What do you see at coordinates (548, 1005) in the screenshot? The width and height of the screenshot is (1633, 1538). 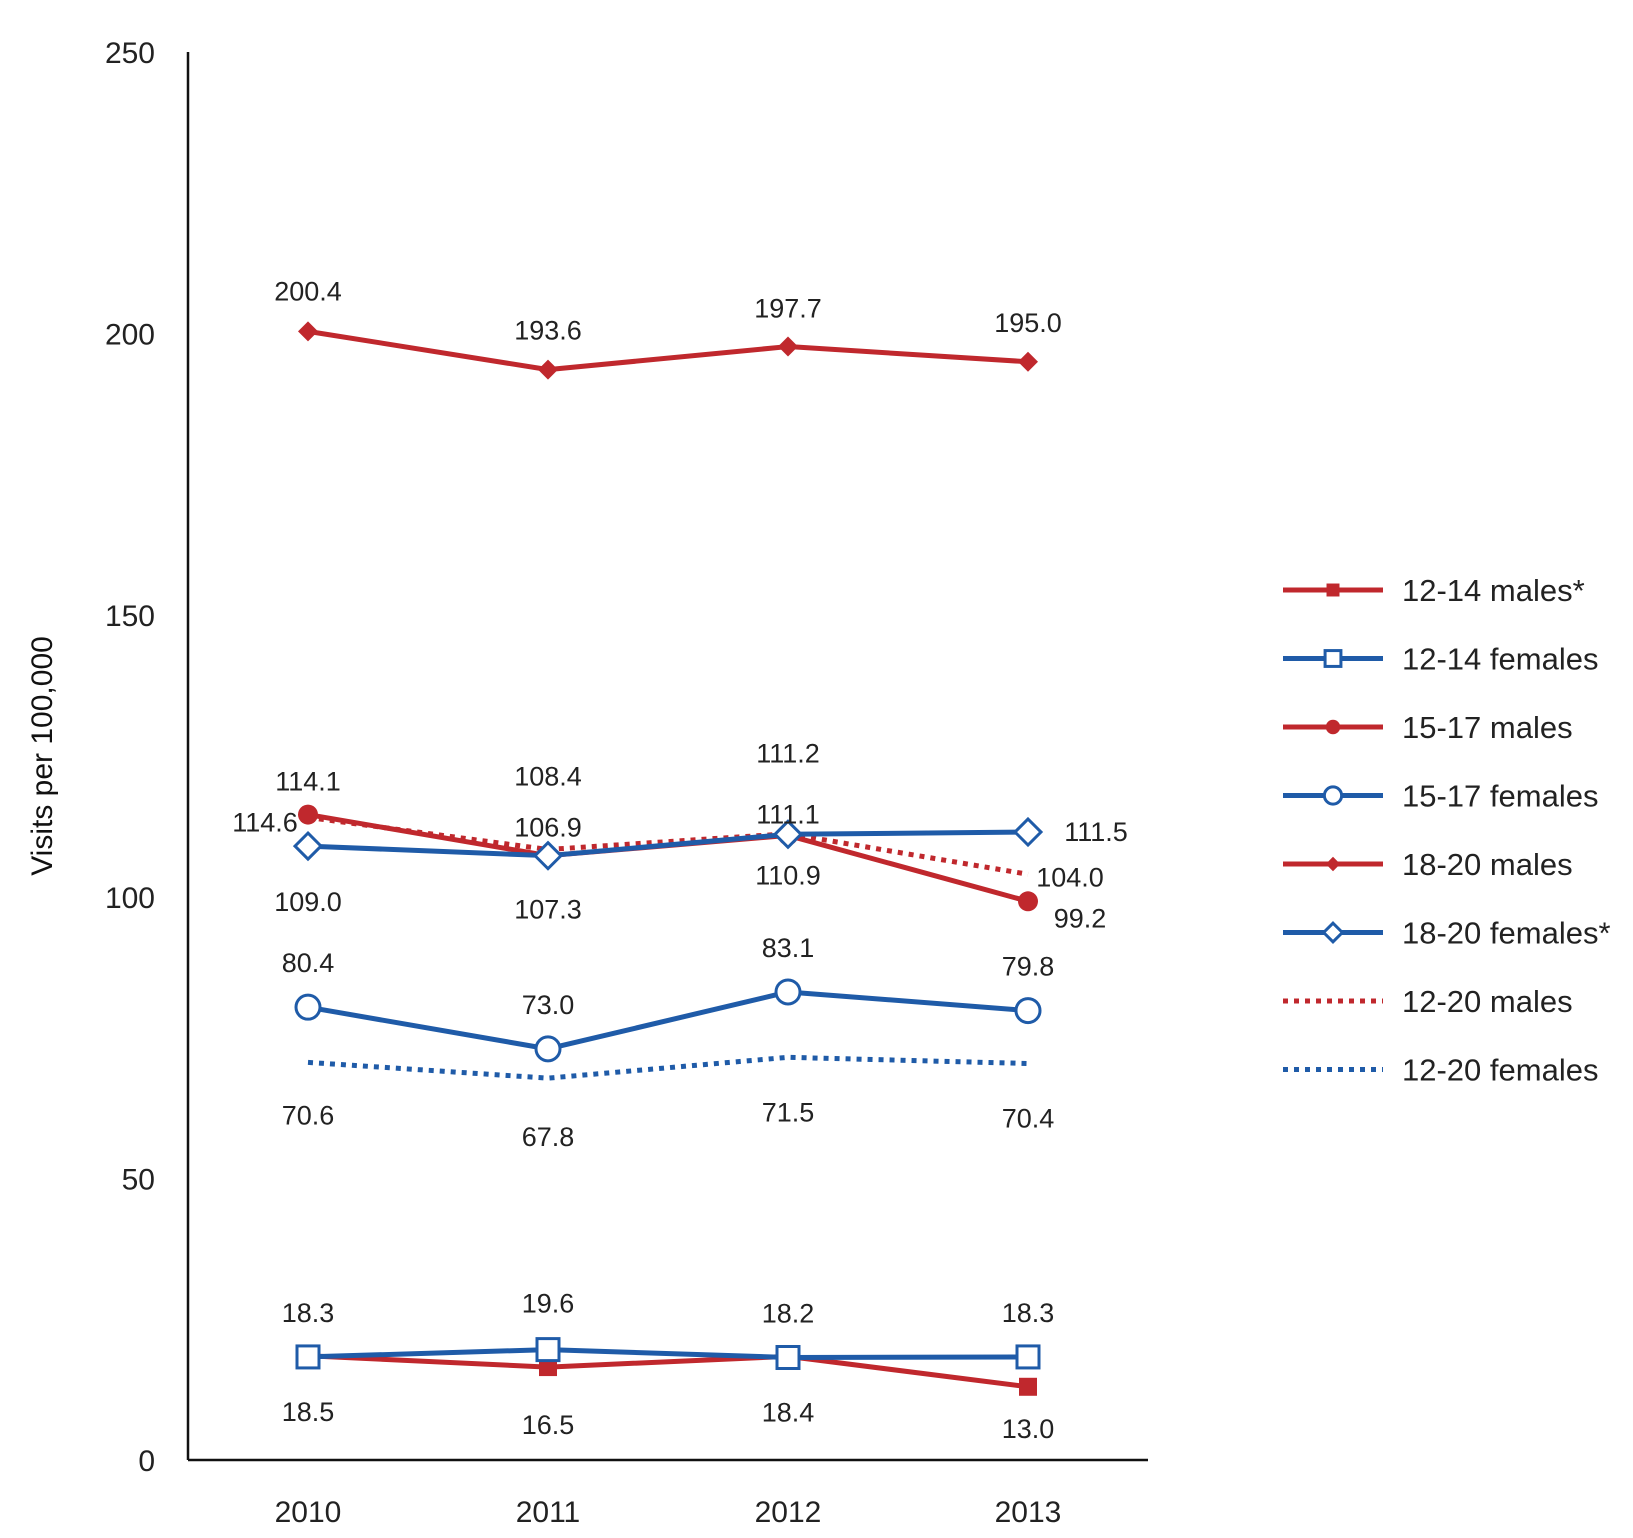 I see `data-label: 73.0` at bounding box center [548, 1005].